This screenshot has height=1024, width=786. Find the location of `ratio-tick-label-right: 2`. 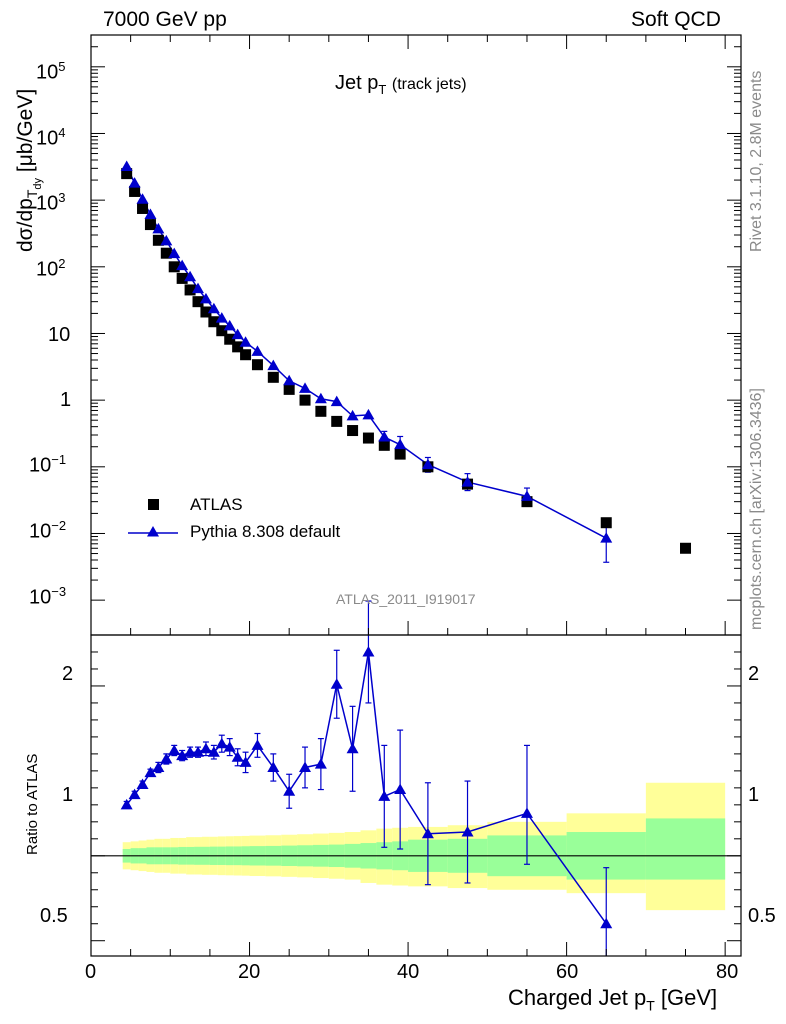

ratio-tick-label-right: 2 is located at coordinates (754, 674).